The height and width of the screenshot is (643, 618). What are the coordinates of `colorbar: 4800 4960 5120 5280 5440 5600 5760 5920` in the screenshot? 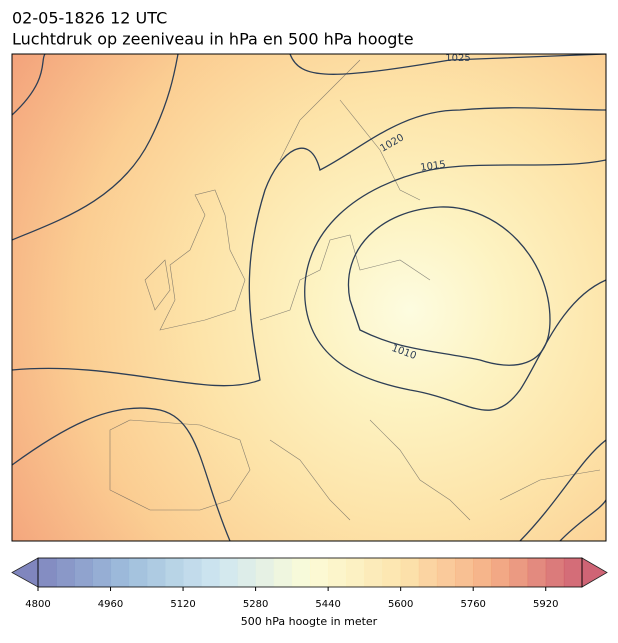 It's located at (309, 583).